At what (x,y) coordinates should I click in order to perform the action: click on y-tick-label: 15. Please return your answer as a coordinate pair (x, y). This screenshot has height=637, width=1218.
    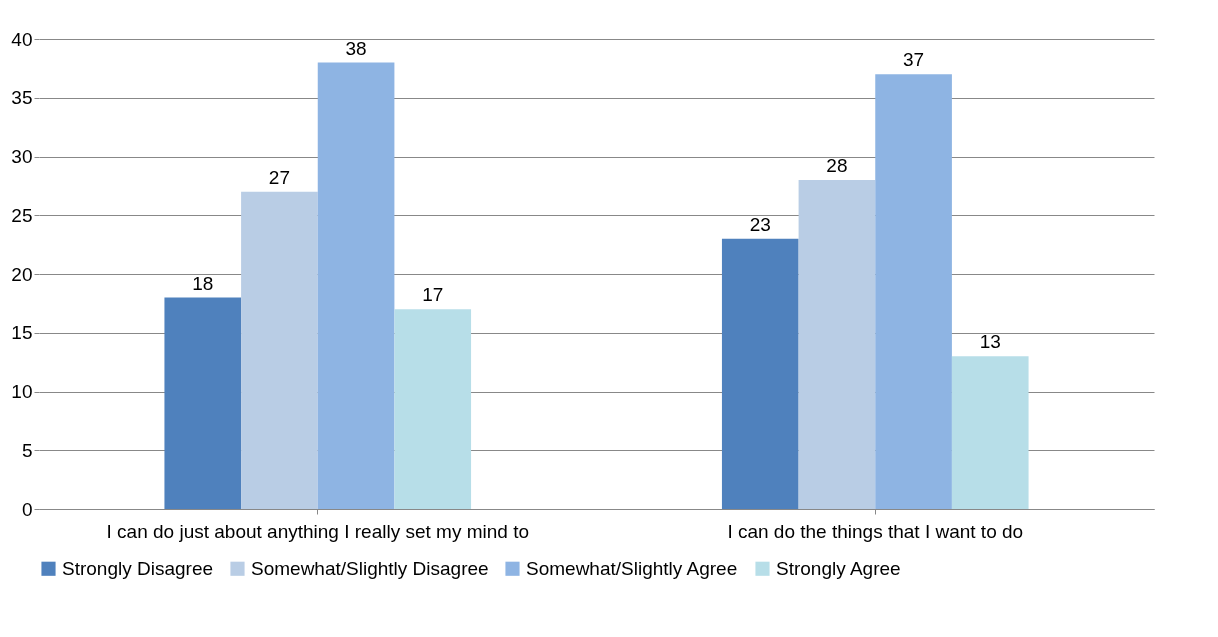
    Looking at the image, I should click on (22, 333).